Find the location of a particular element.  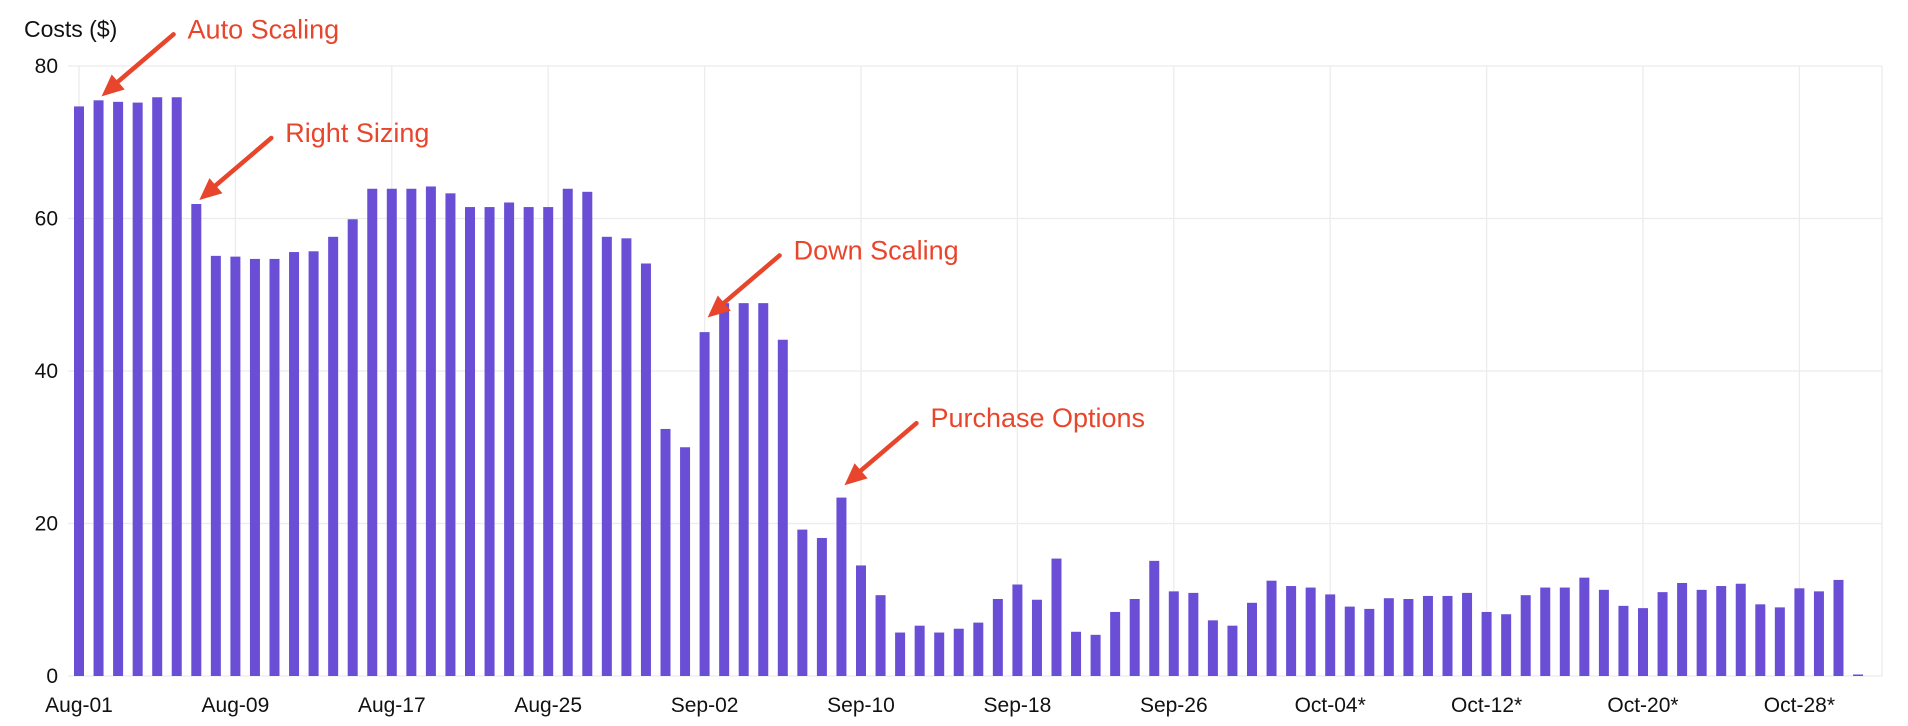

annotation: Purchase Options is located at coordinates (994, 444).